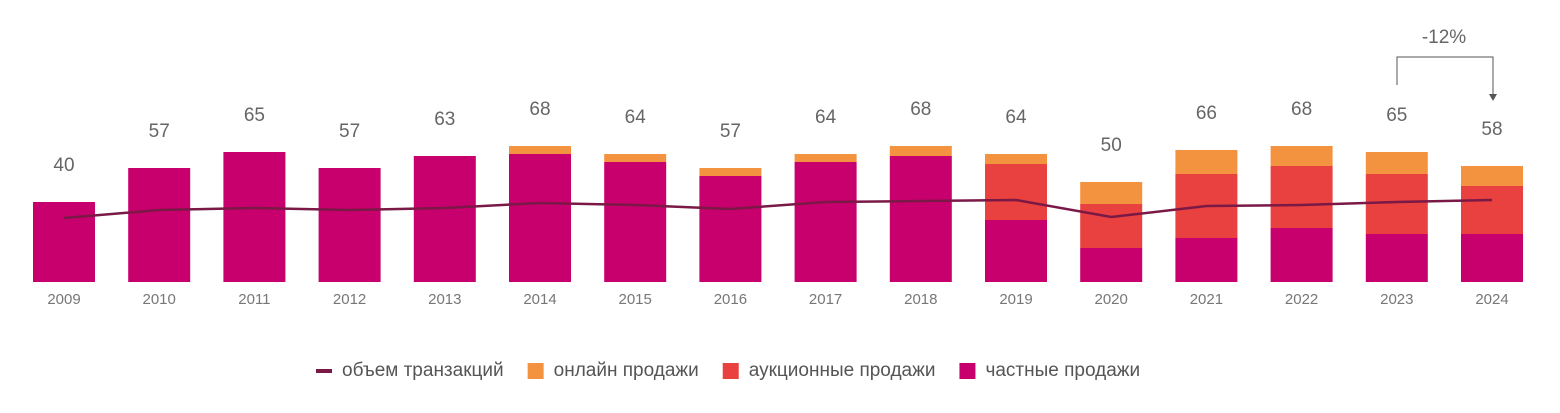 The width and height of the screenshot is (1560, 413). What do you see at coordinates (626, 370) in the screenshot?
I see `legend-label: онлайн продажи` at bounding box center [626, 370].